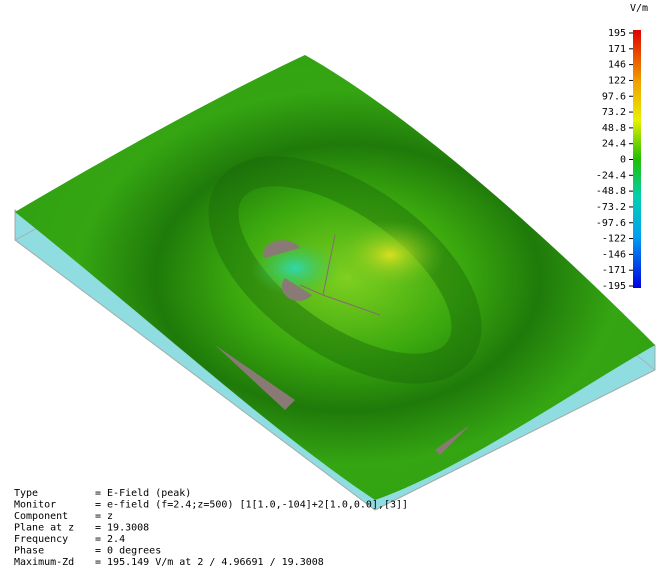 The height and width of the screenshot is (583, 670). I want to click on colorbar-label: -24.4, so click(611, 175).